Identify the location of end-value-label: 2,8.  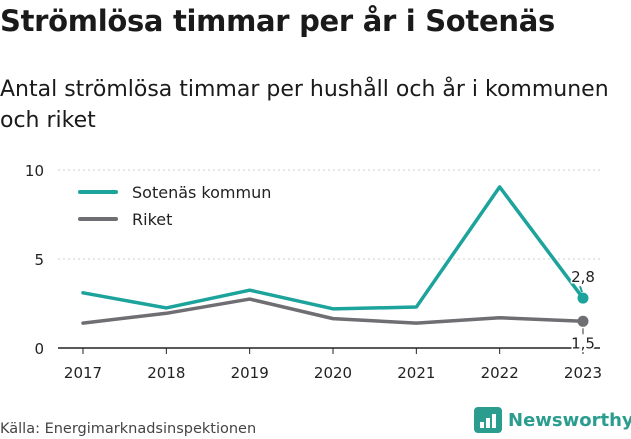
(583, 277).